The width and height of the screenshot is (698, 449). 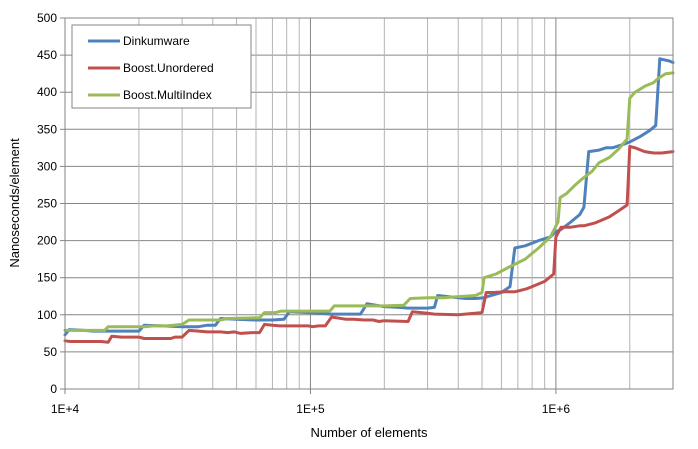 I want to click on y-axis-title: Nanoseconds/element, so click(x=14, y=203).